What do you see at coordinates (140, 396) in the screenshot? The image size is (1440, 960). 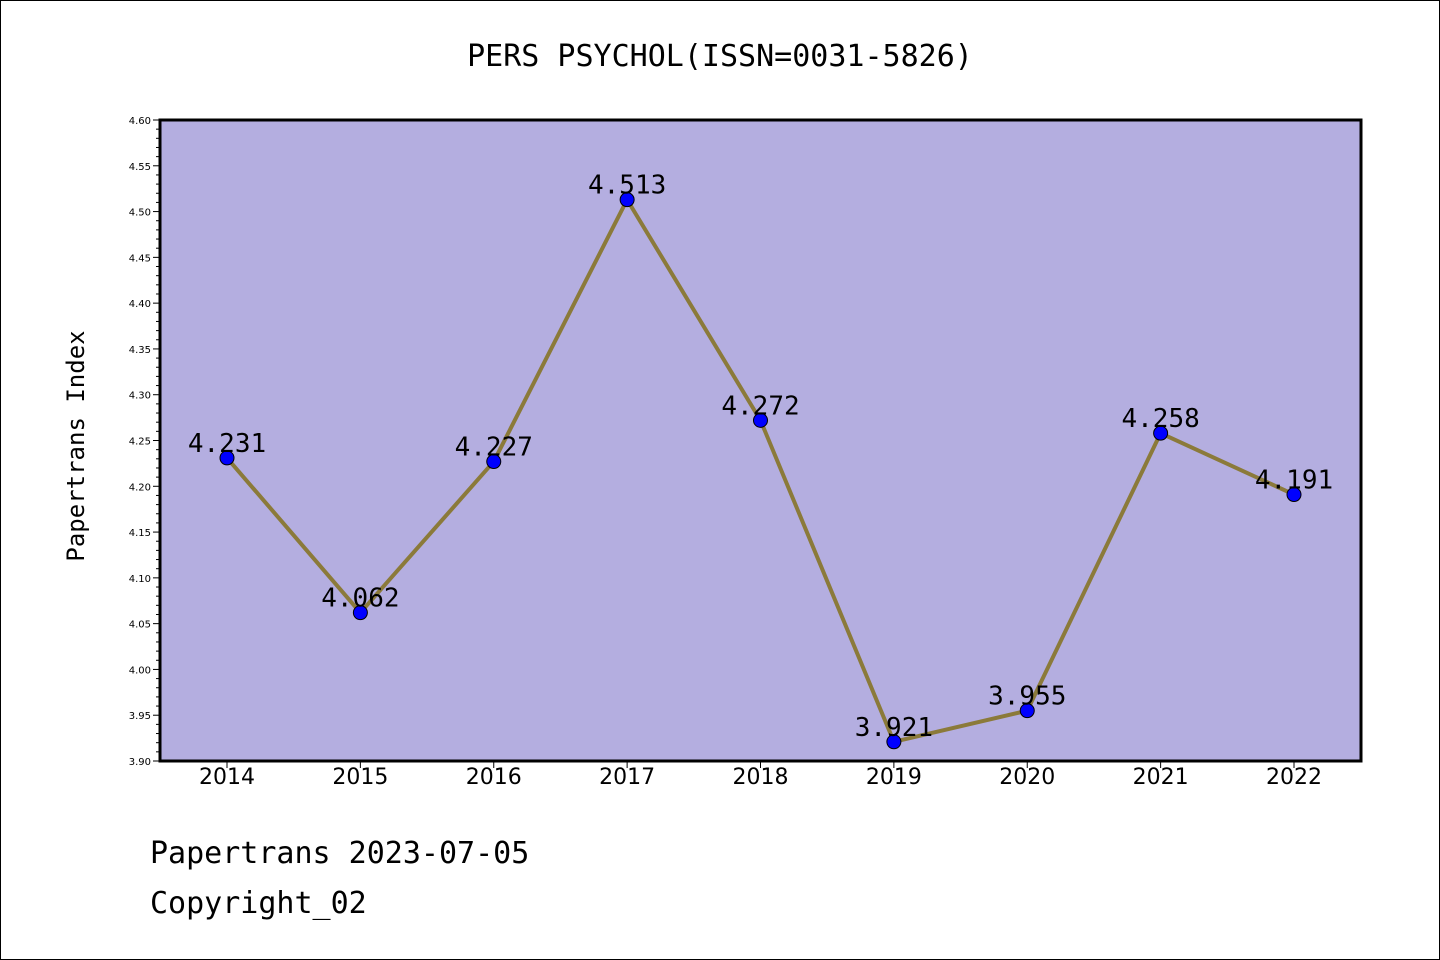 I see `y-tick-label: 4.30` at bounding box center [140, 396].